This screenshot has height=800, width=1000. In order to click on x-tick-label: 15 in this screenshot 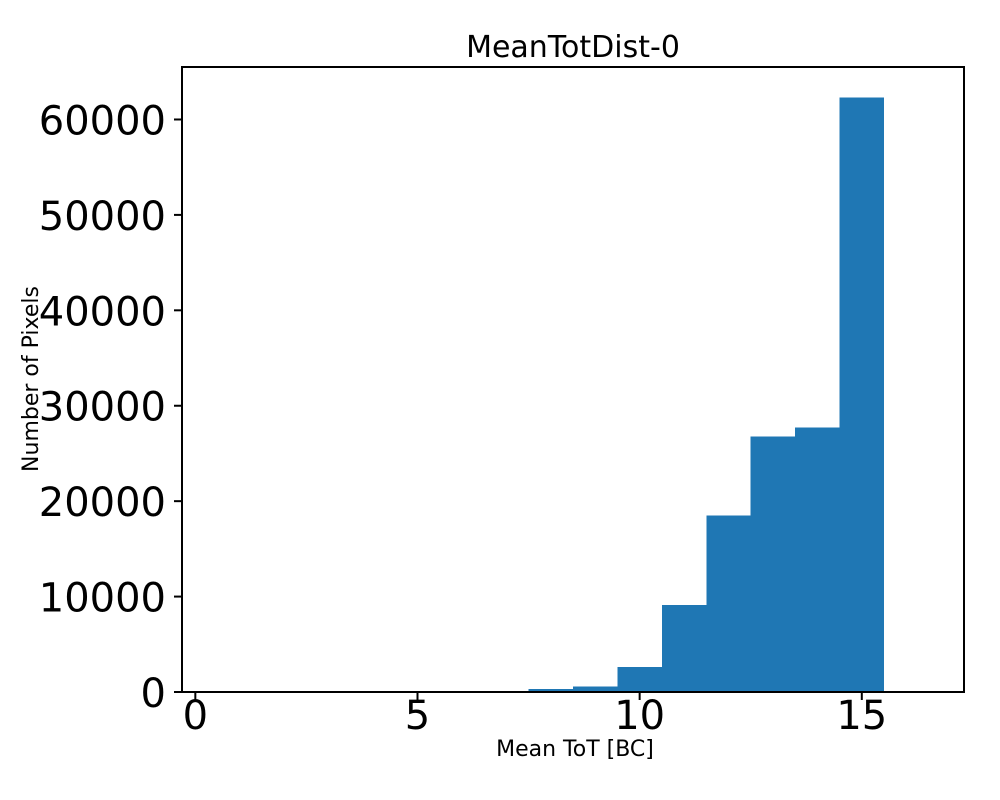, I will do `click(861, 716)`.